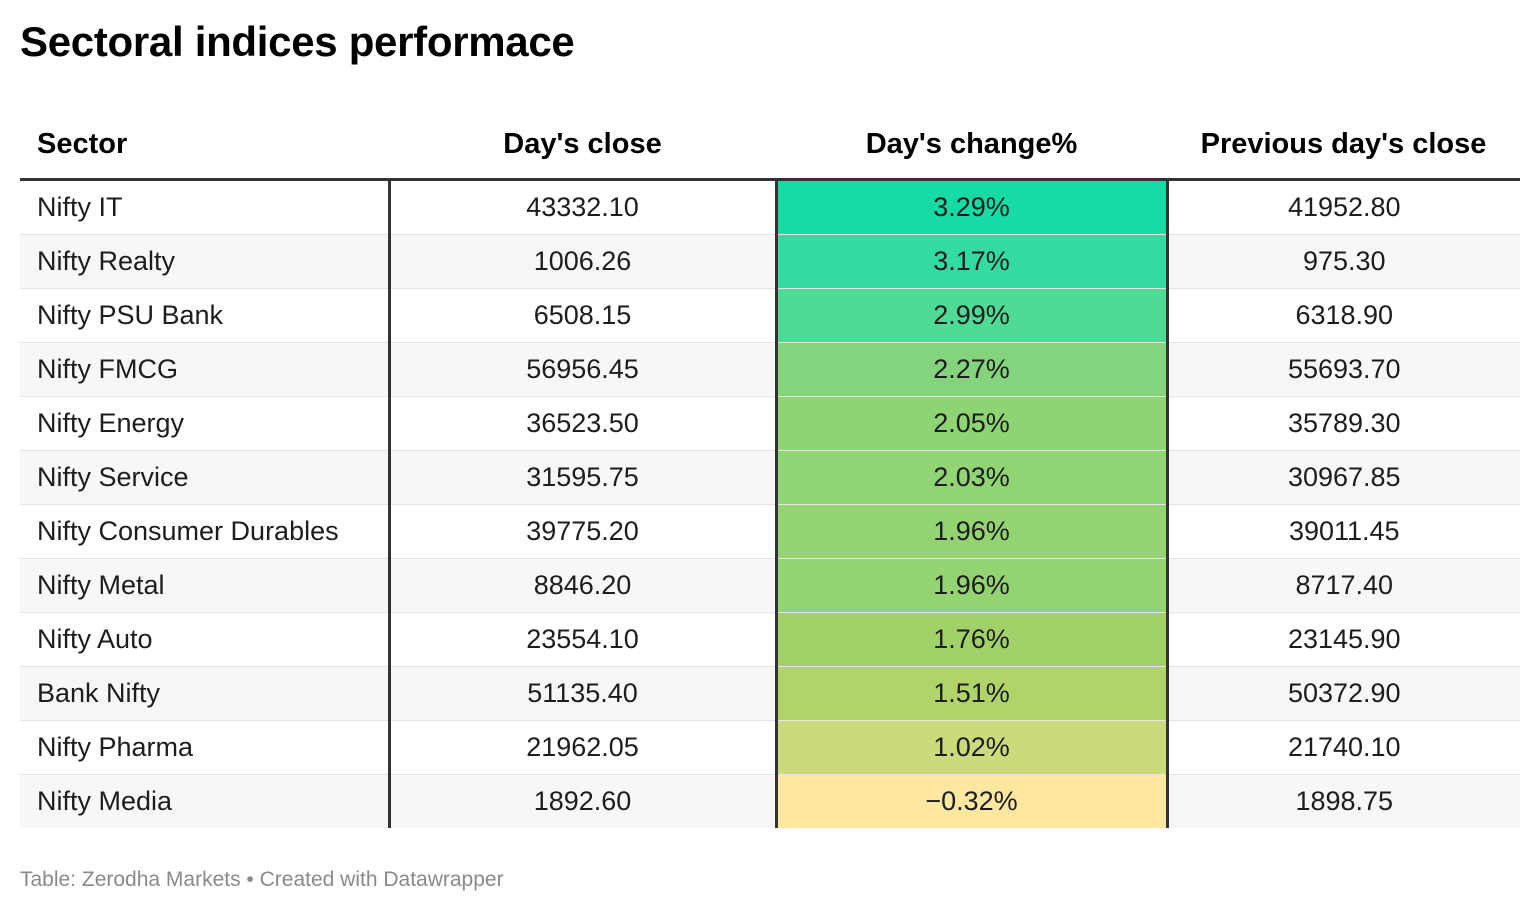 The width and height of the screenshot is (1540, 914). What do you see at coordinates (583, 531) in the screenshot?
I see `cell-days-close: 39775.20` at bounding box center [583, 531].